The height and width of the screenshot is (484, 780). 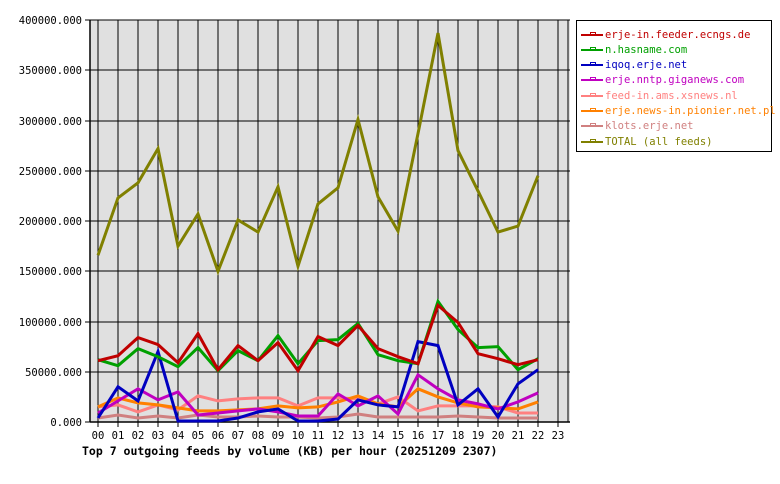 I want to click on legend-item: erje-in.feeder.ecngs.de, so click(x=665, y=34).